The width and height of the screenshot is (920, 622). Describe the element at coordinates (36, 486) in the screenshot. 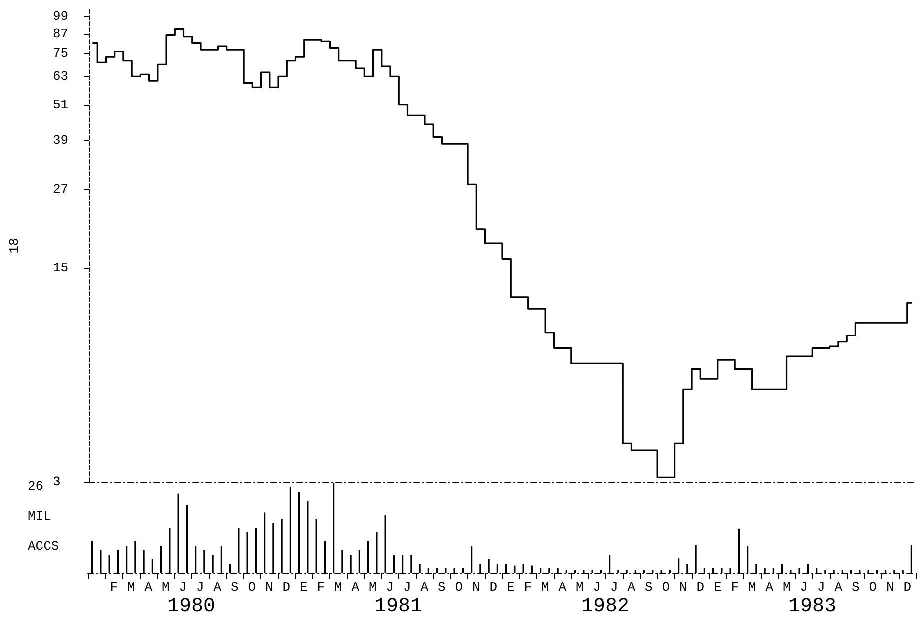

I see `text: 26` at that location.